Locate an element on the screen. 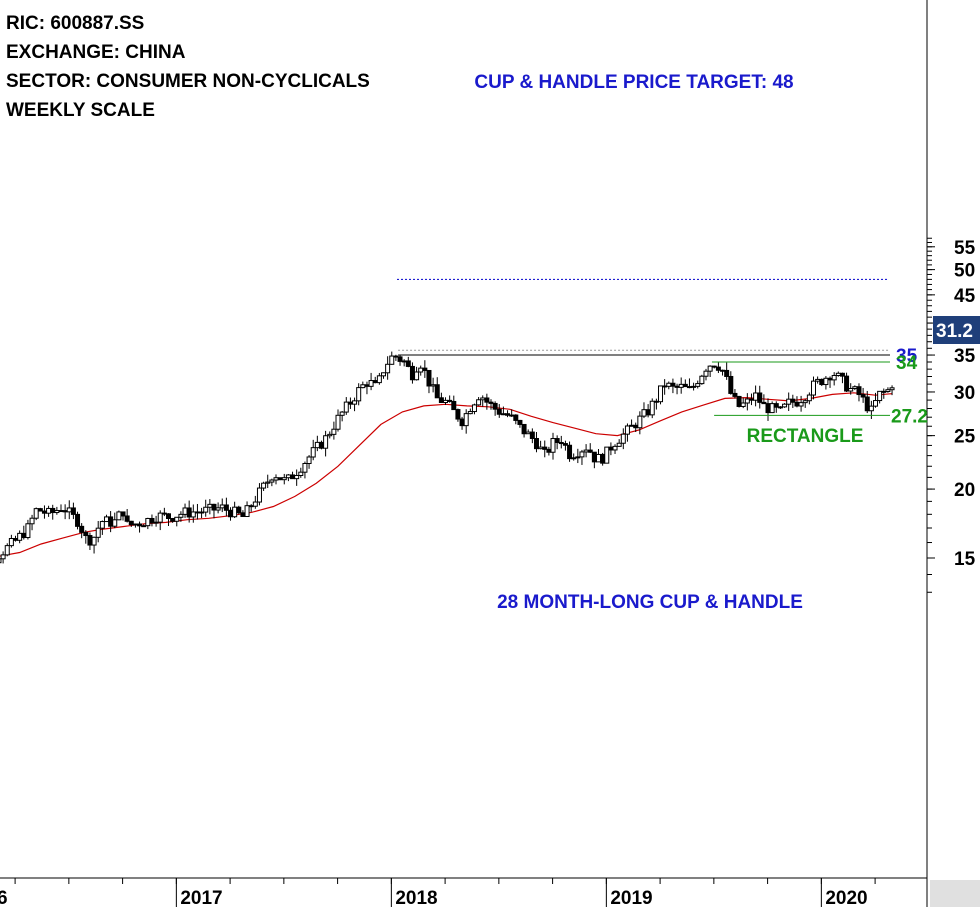 The height and width of the screenshot is (907, 980). y-tick-label: 35 is located at coordinates (965, 356).